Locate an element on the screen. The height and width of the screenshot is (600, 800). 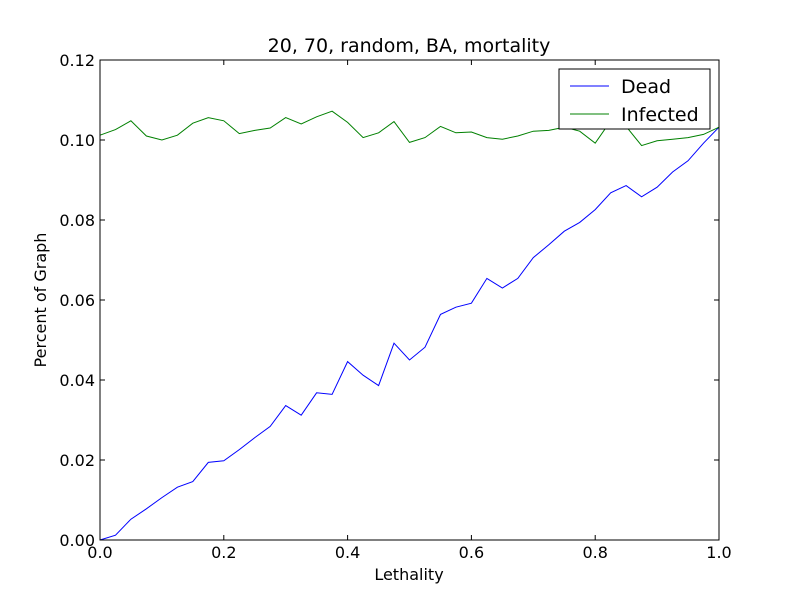
y-tick-label: 0.02 is located at coordinates (77, 460).